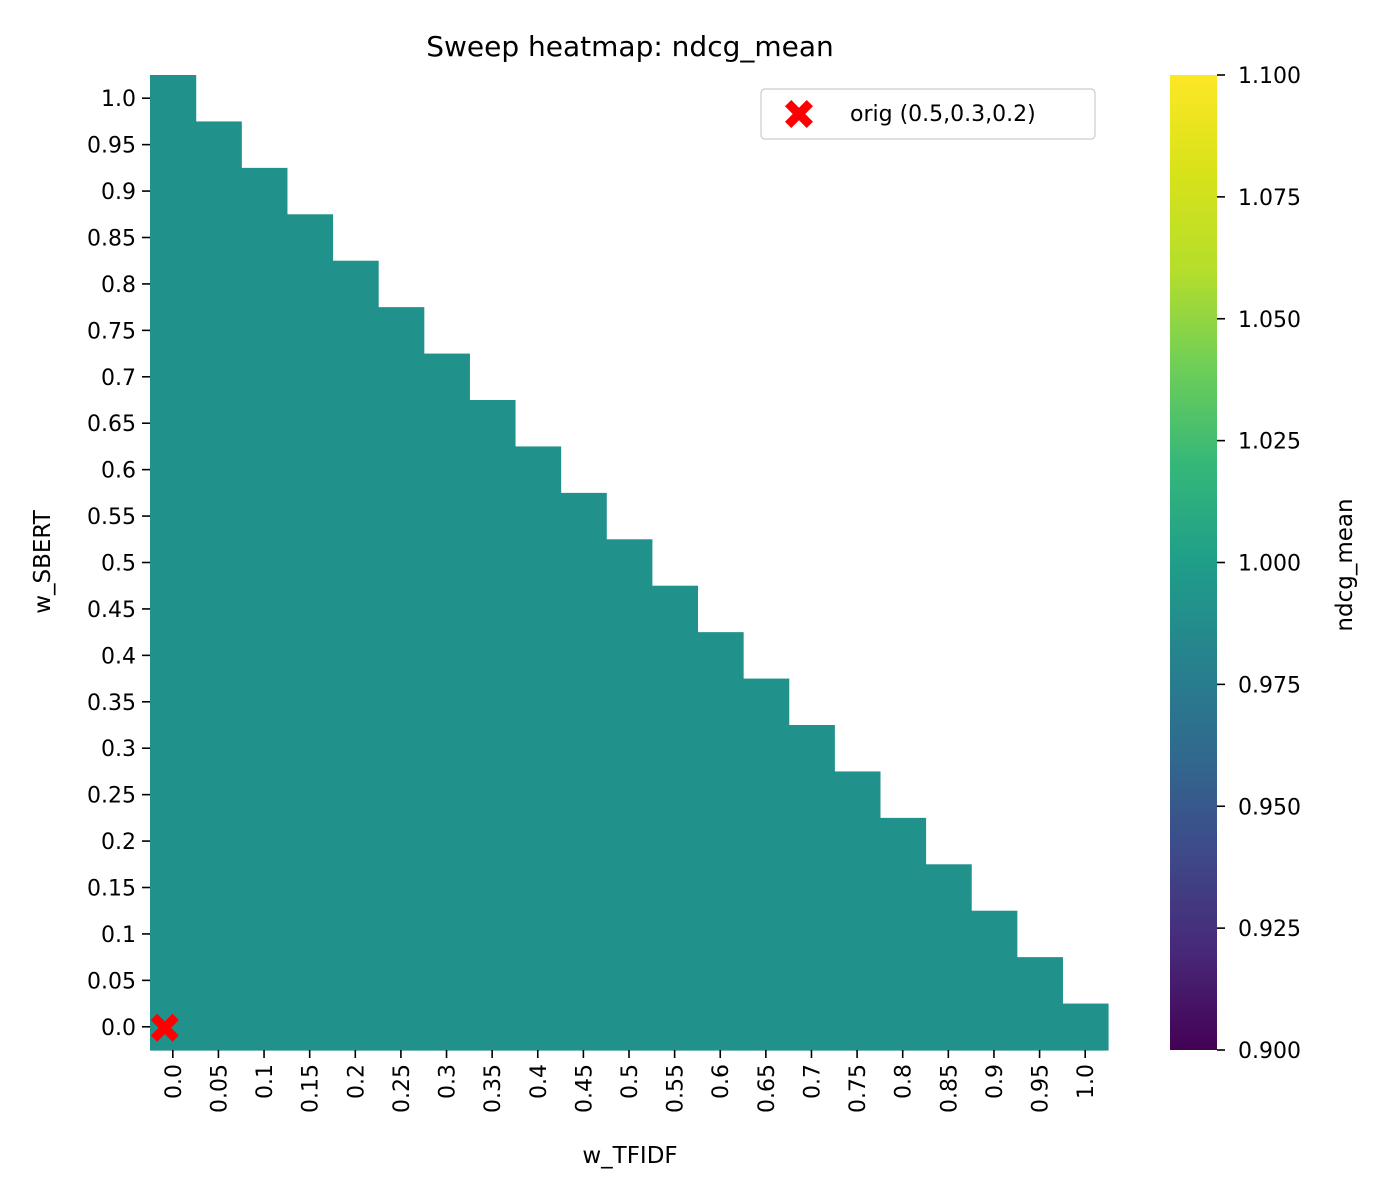  What do you see at coordinates (111, 331) in the screenshot?
I see `y-tick-label: 0.75` at bounding box center [111, 331].